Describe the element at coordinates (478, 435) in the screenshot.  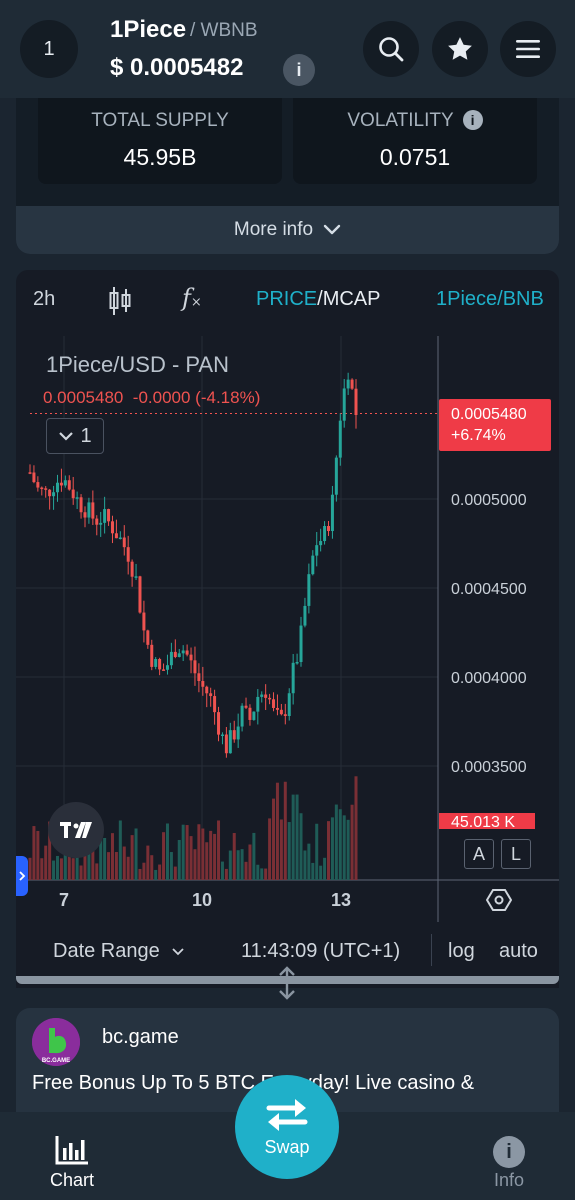
I see `current-price-tag-change: +6.74%` at that location.